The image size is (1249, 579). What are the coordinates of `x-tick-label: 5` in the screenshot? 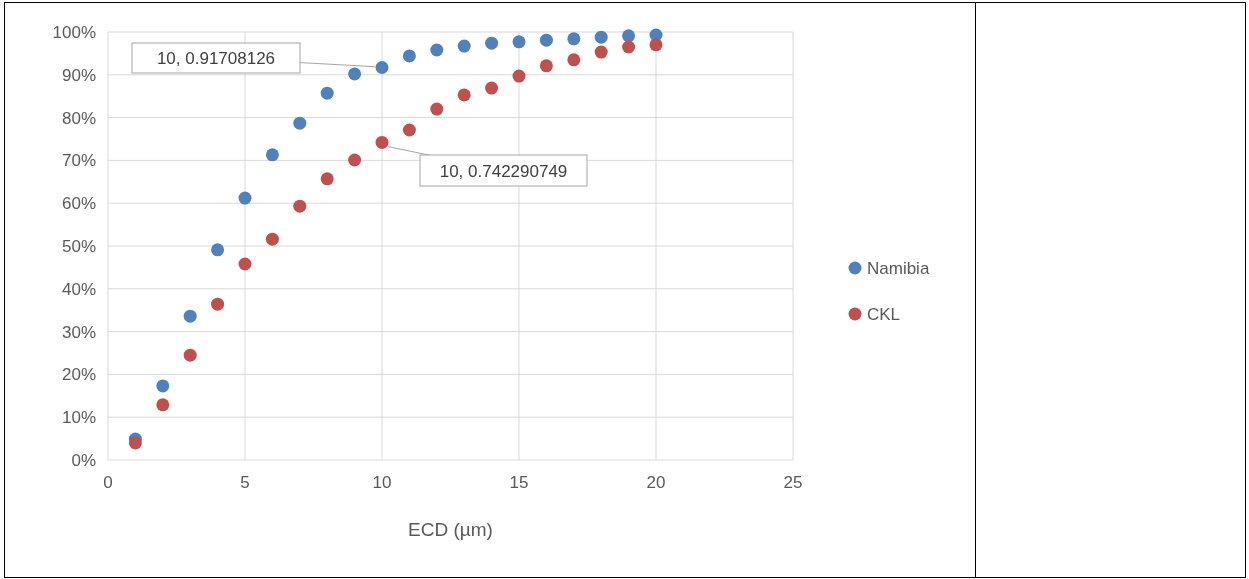 It's located at (245, 482).